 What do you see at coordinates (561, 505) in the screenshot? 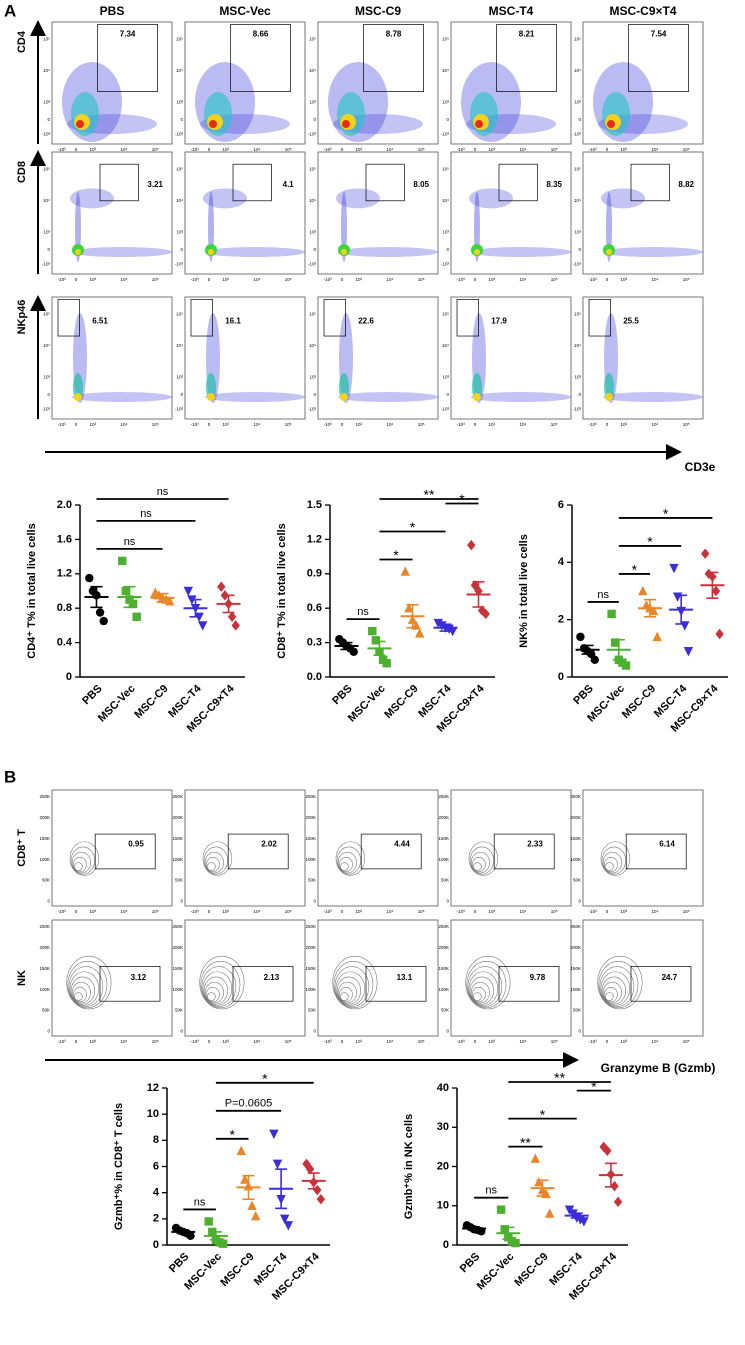
I see `y-tick-label: 6` at bounding box center [561, 505].